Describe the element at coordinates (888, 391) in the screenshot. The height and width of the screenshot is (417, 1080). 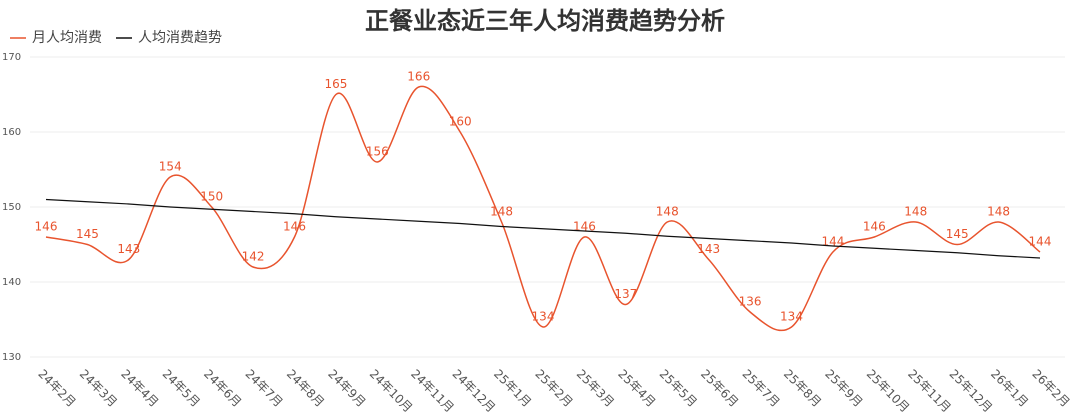
I see `x-tick-label: 25年10月` at that location.